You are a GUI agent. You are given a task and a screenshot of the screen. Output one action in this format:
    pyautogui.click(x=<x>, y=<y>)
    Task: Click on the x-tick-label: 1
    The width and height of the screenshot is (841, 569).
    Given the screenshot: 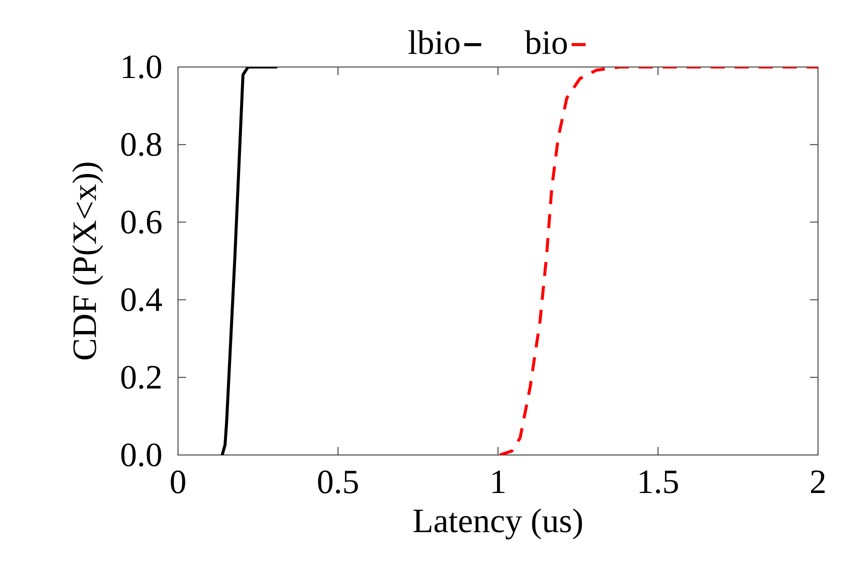 What is the action you would take?
    pyautogui.click(x=498, y=481)
    